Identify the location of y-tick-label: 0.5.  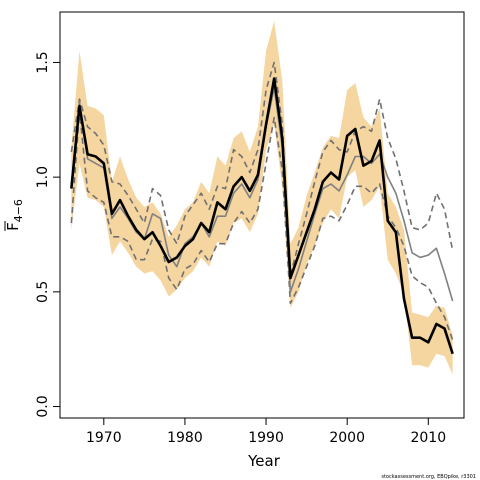
(43, 292).